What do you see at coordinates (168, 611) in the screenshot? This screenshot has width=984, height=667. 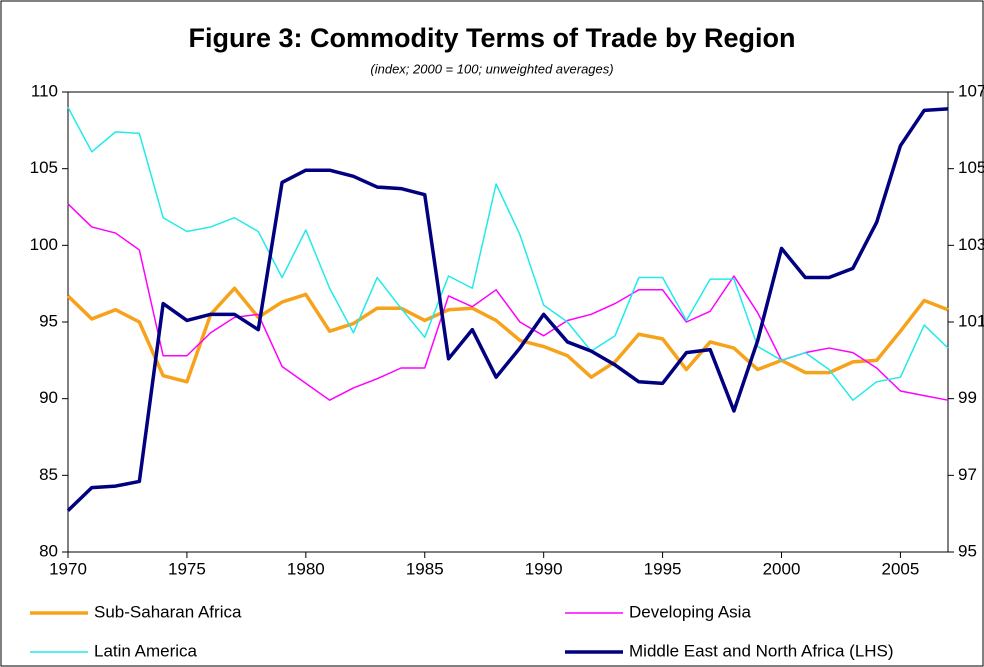 I see `legend-label: Sub-Saharan Africa` at bounding box center [168, 611].